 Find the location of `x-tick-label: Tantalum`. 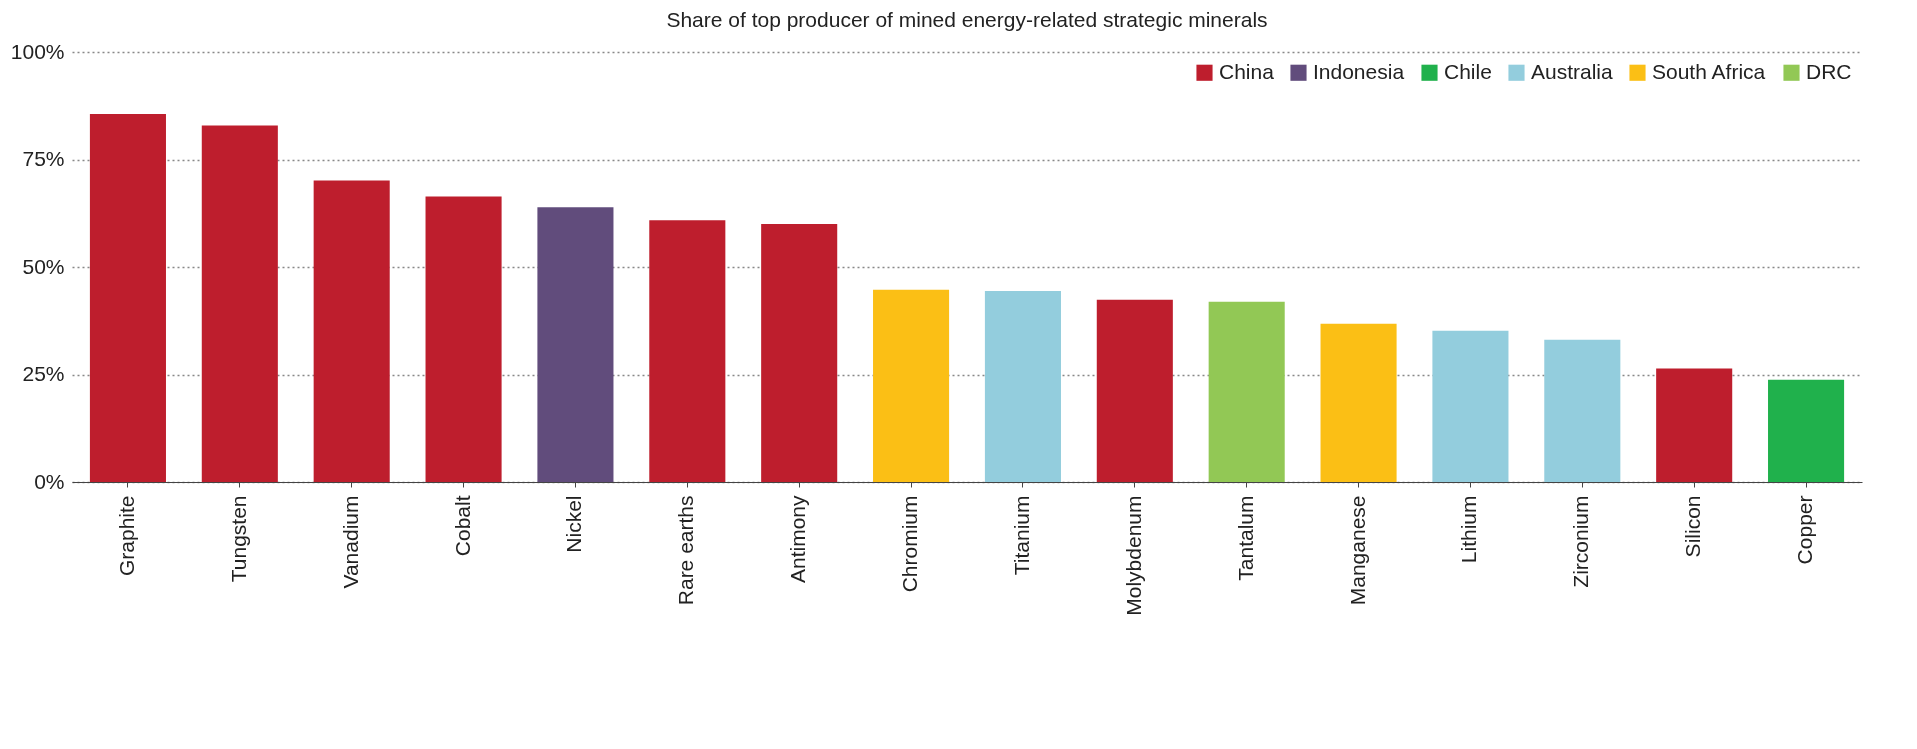

x-tick-label: Tantalum is located at coordinates (1245, 538).